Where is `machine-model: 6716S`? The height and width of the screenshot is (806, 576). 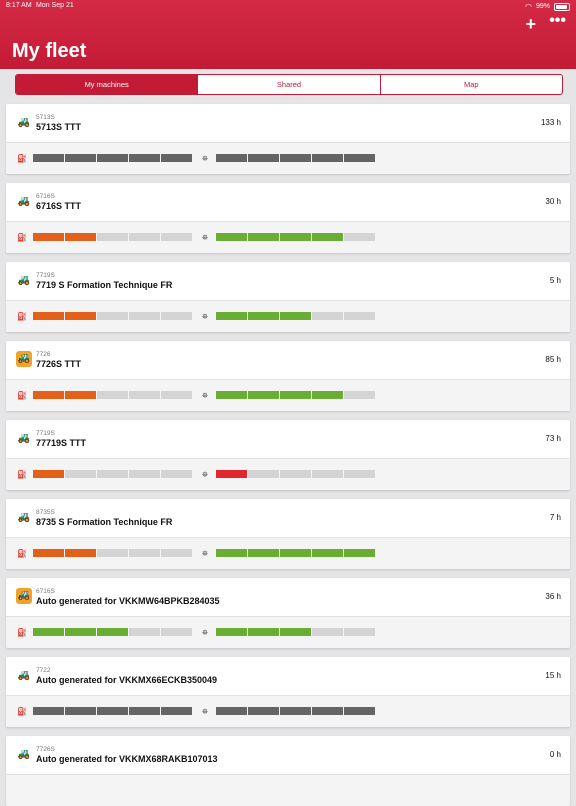 machine-model: 6716S is located at coordinates (45, 591).